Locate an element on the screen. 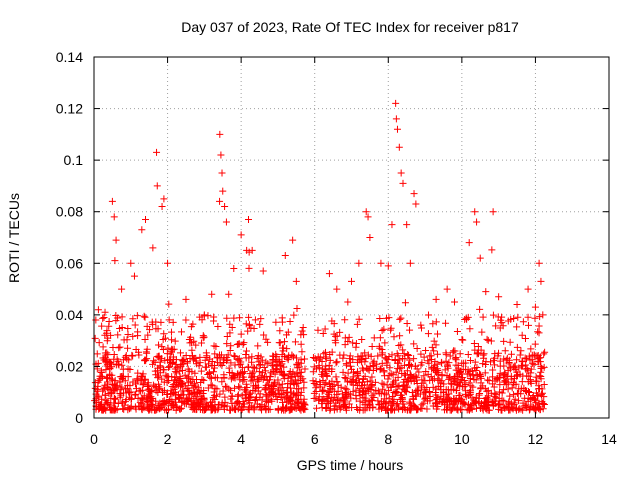  x-tick-label: 10 is located at coordinates (462, 439).